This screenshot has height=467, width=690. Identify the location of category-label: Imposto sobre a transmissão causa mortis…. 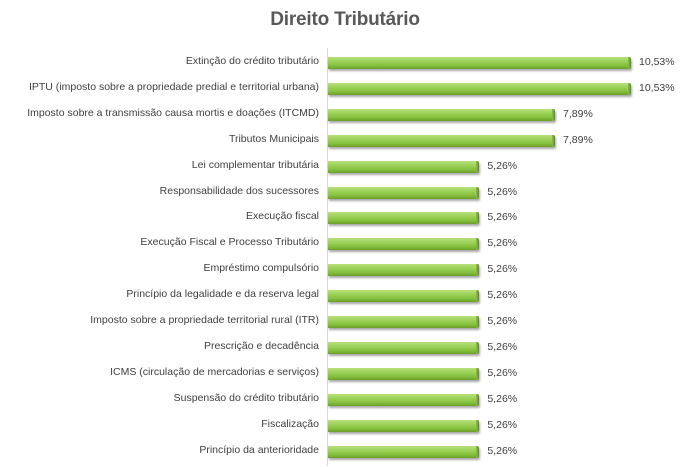
(173, 112).